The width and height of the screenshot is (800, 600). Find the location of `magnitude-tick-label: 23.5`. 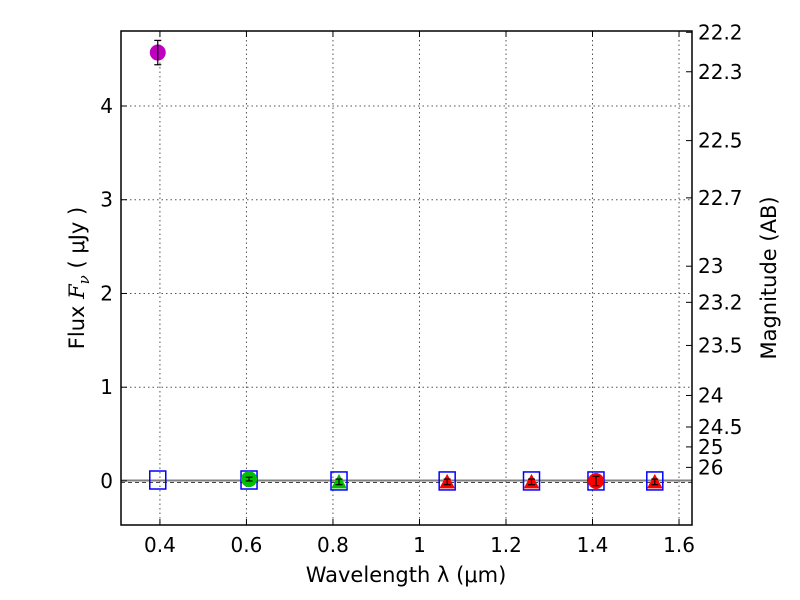

magnitude-tick-label: 23.5 is located at coordinates (720, 345).